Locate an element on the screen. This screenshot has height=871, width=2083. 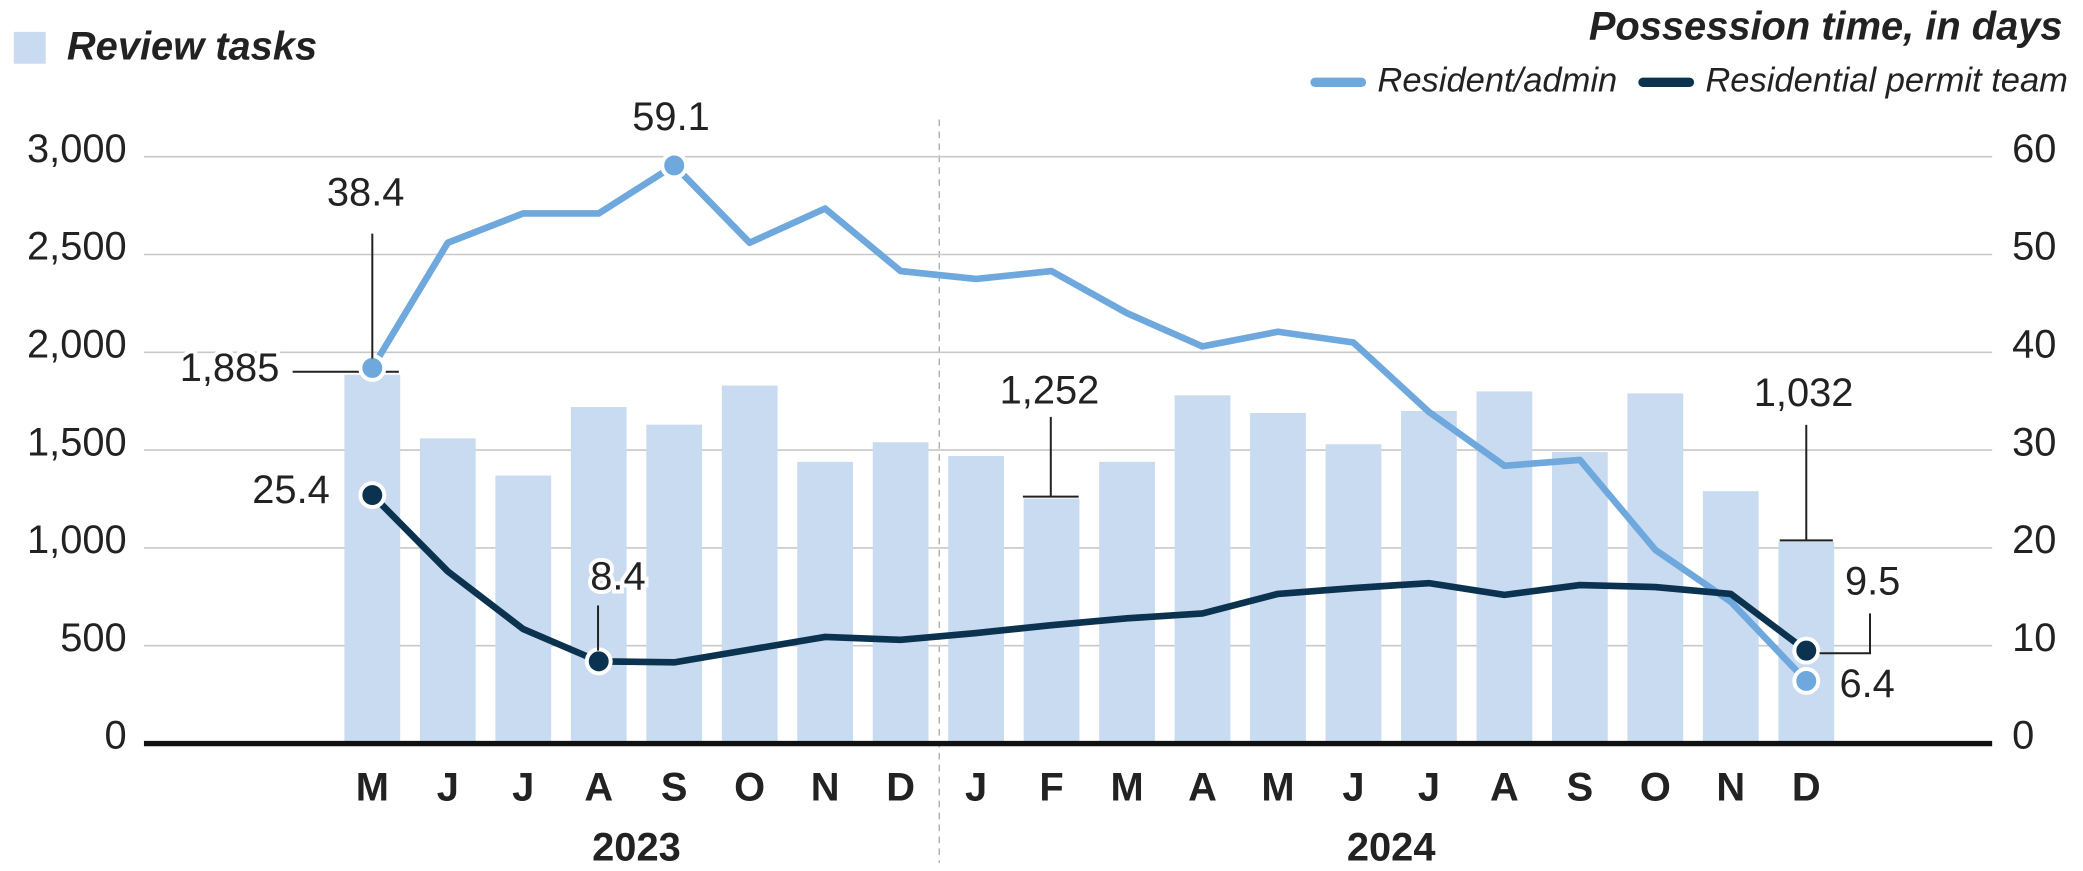
y-tick-label: 0 is located at coordinates (116, 736).